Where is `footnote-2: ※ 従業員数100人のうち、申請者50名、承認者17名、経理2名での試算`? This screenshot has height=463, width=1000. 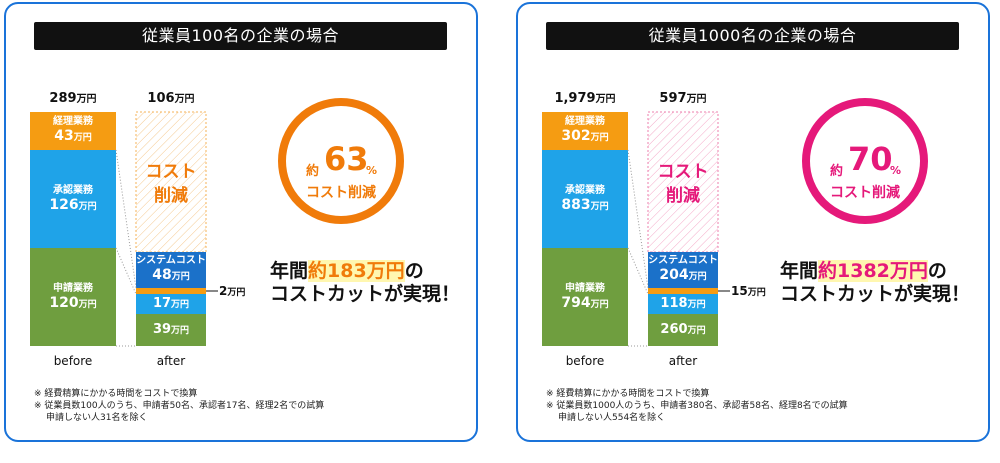
footnote-2: ※ 従業員数100人のうち、申請者50名、承認者17名、経理2名での試算 is located at coordinates (179, 406).